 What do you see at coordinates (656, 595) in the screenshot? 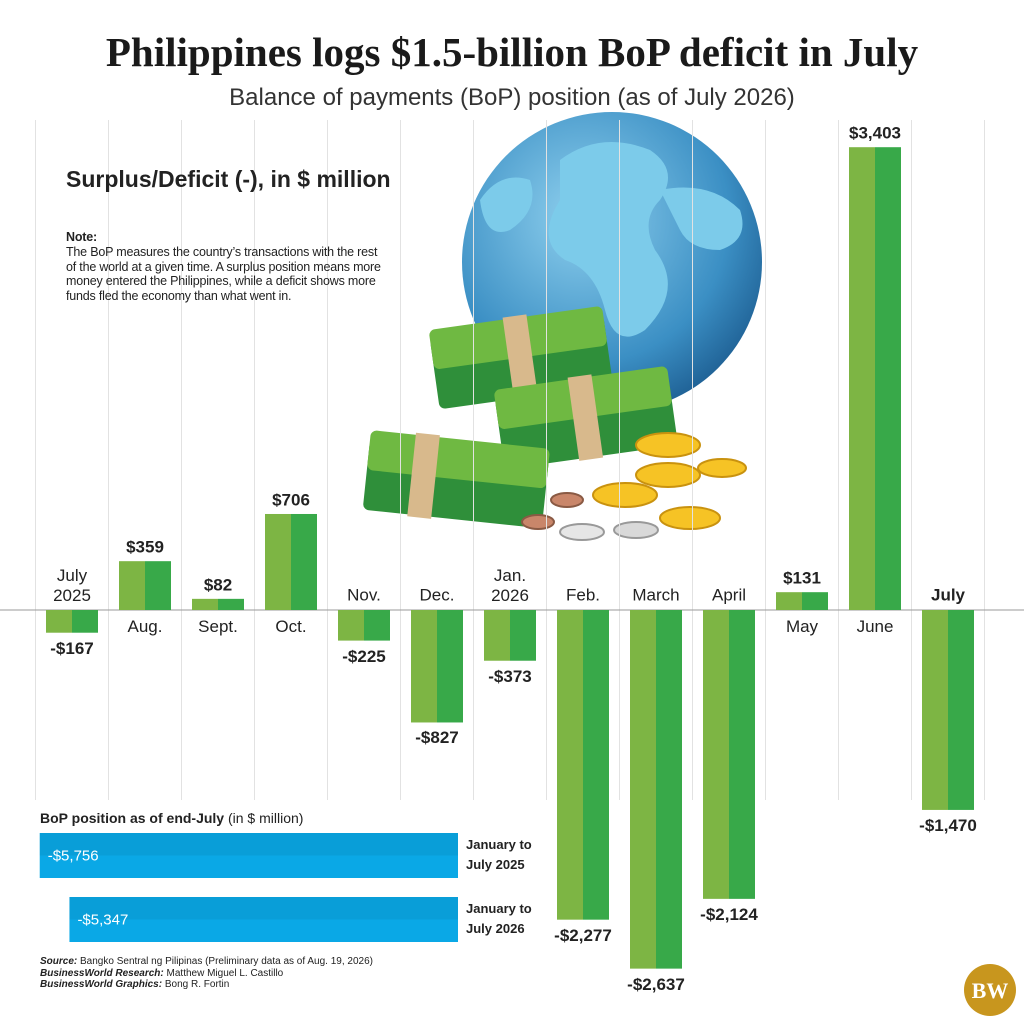
I see `x-tick-label: March` at bounding box center [656, 595].